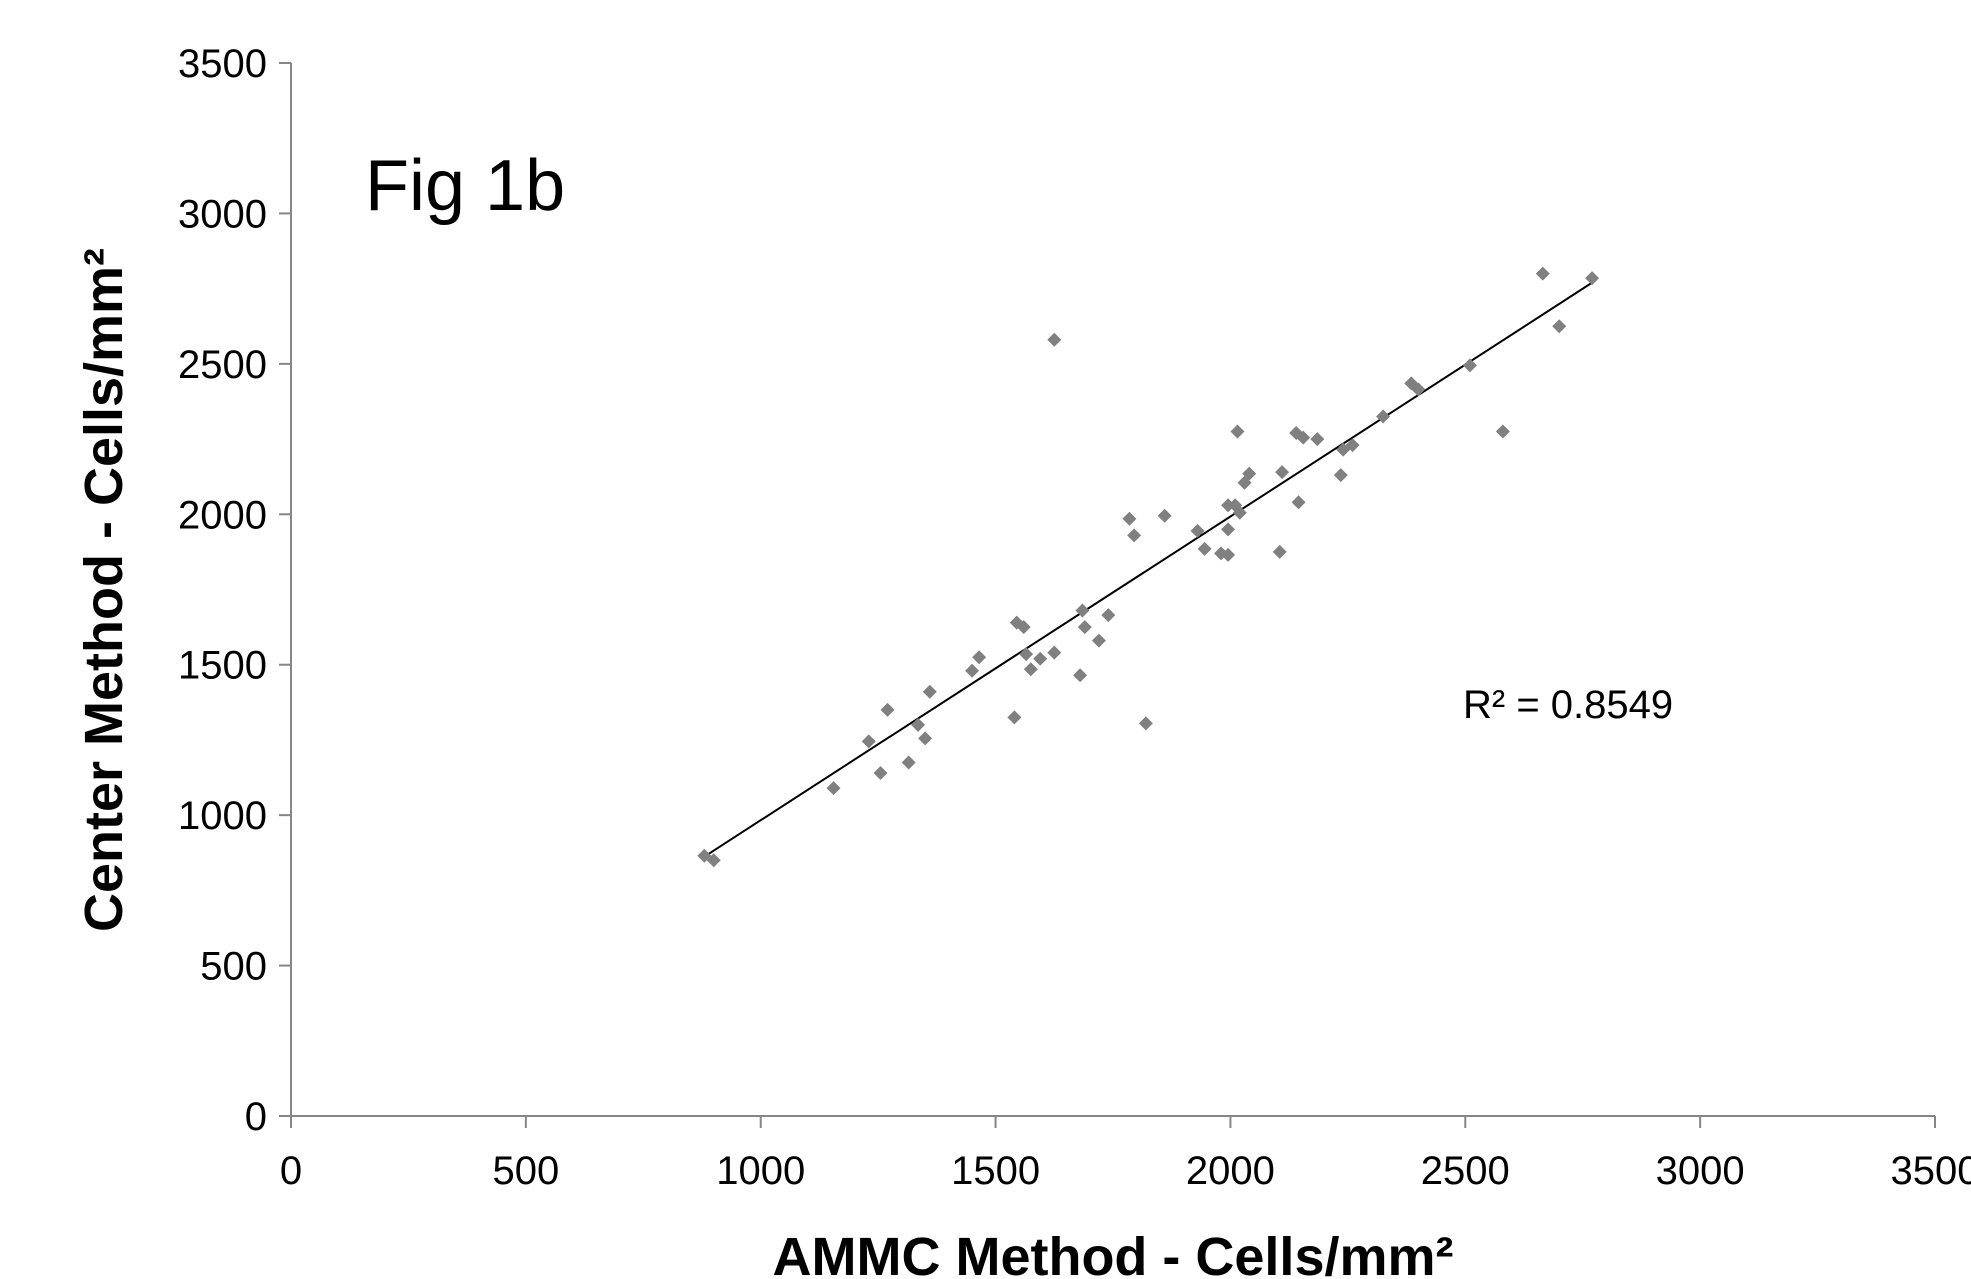 Image resolution: width=1971 pixels, height=1279 pixels. I want to click on x-axis-title: AMMC Method - Cells/mm², so click(1113, 1253).